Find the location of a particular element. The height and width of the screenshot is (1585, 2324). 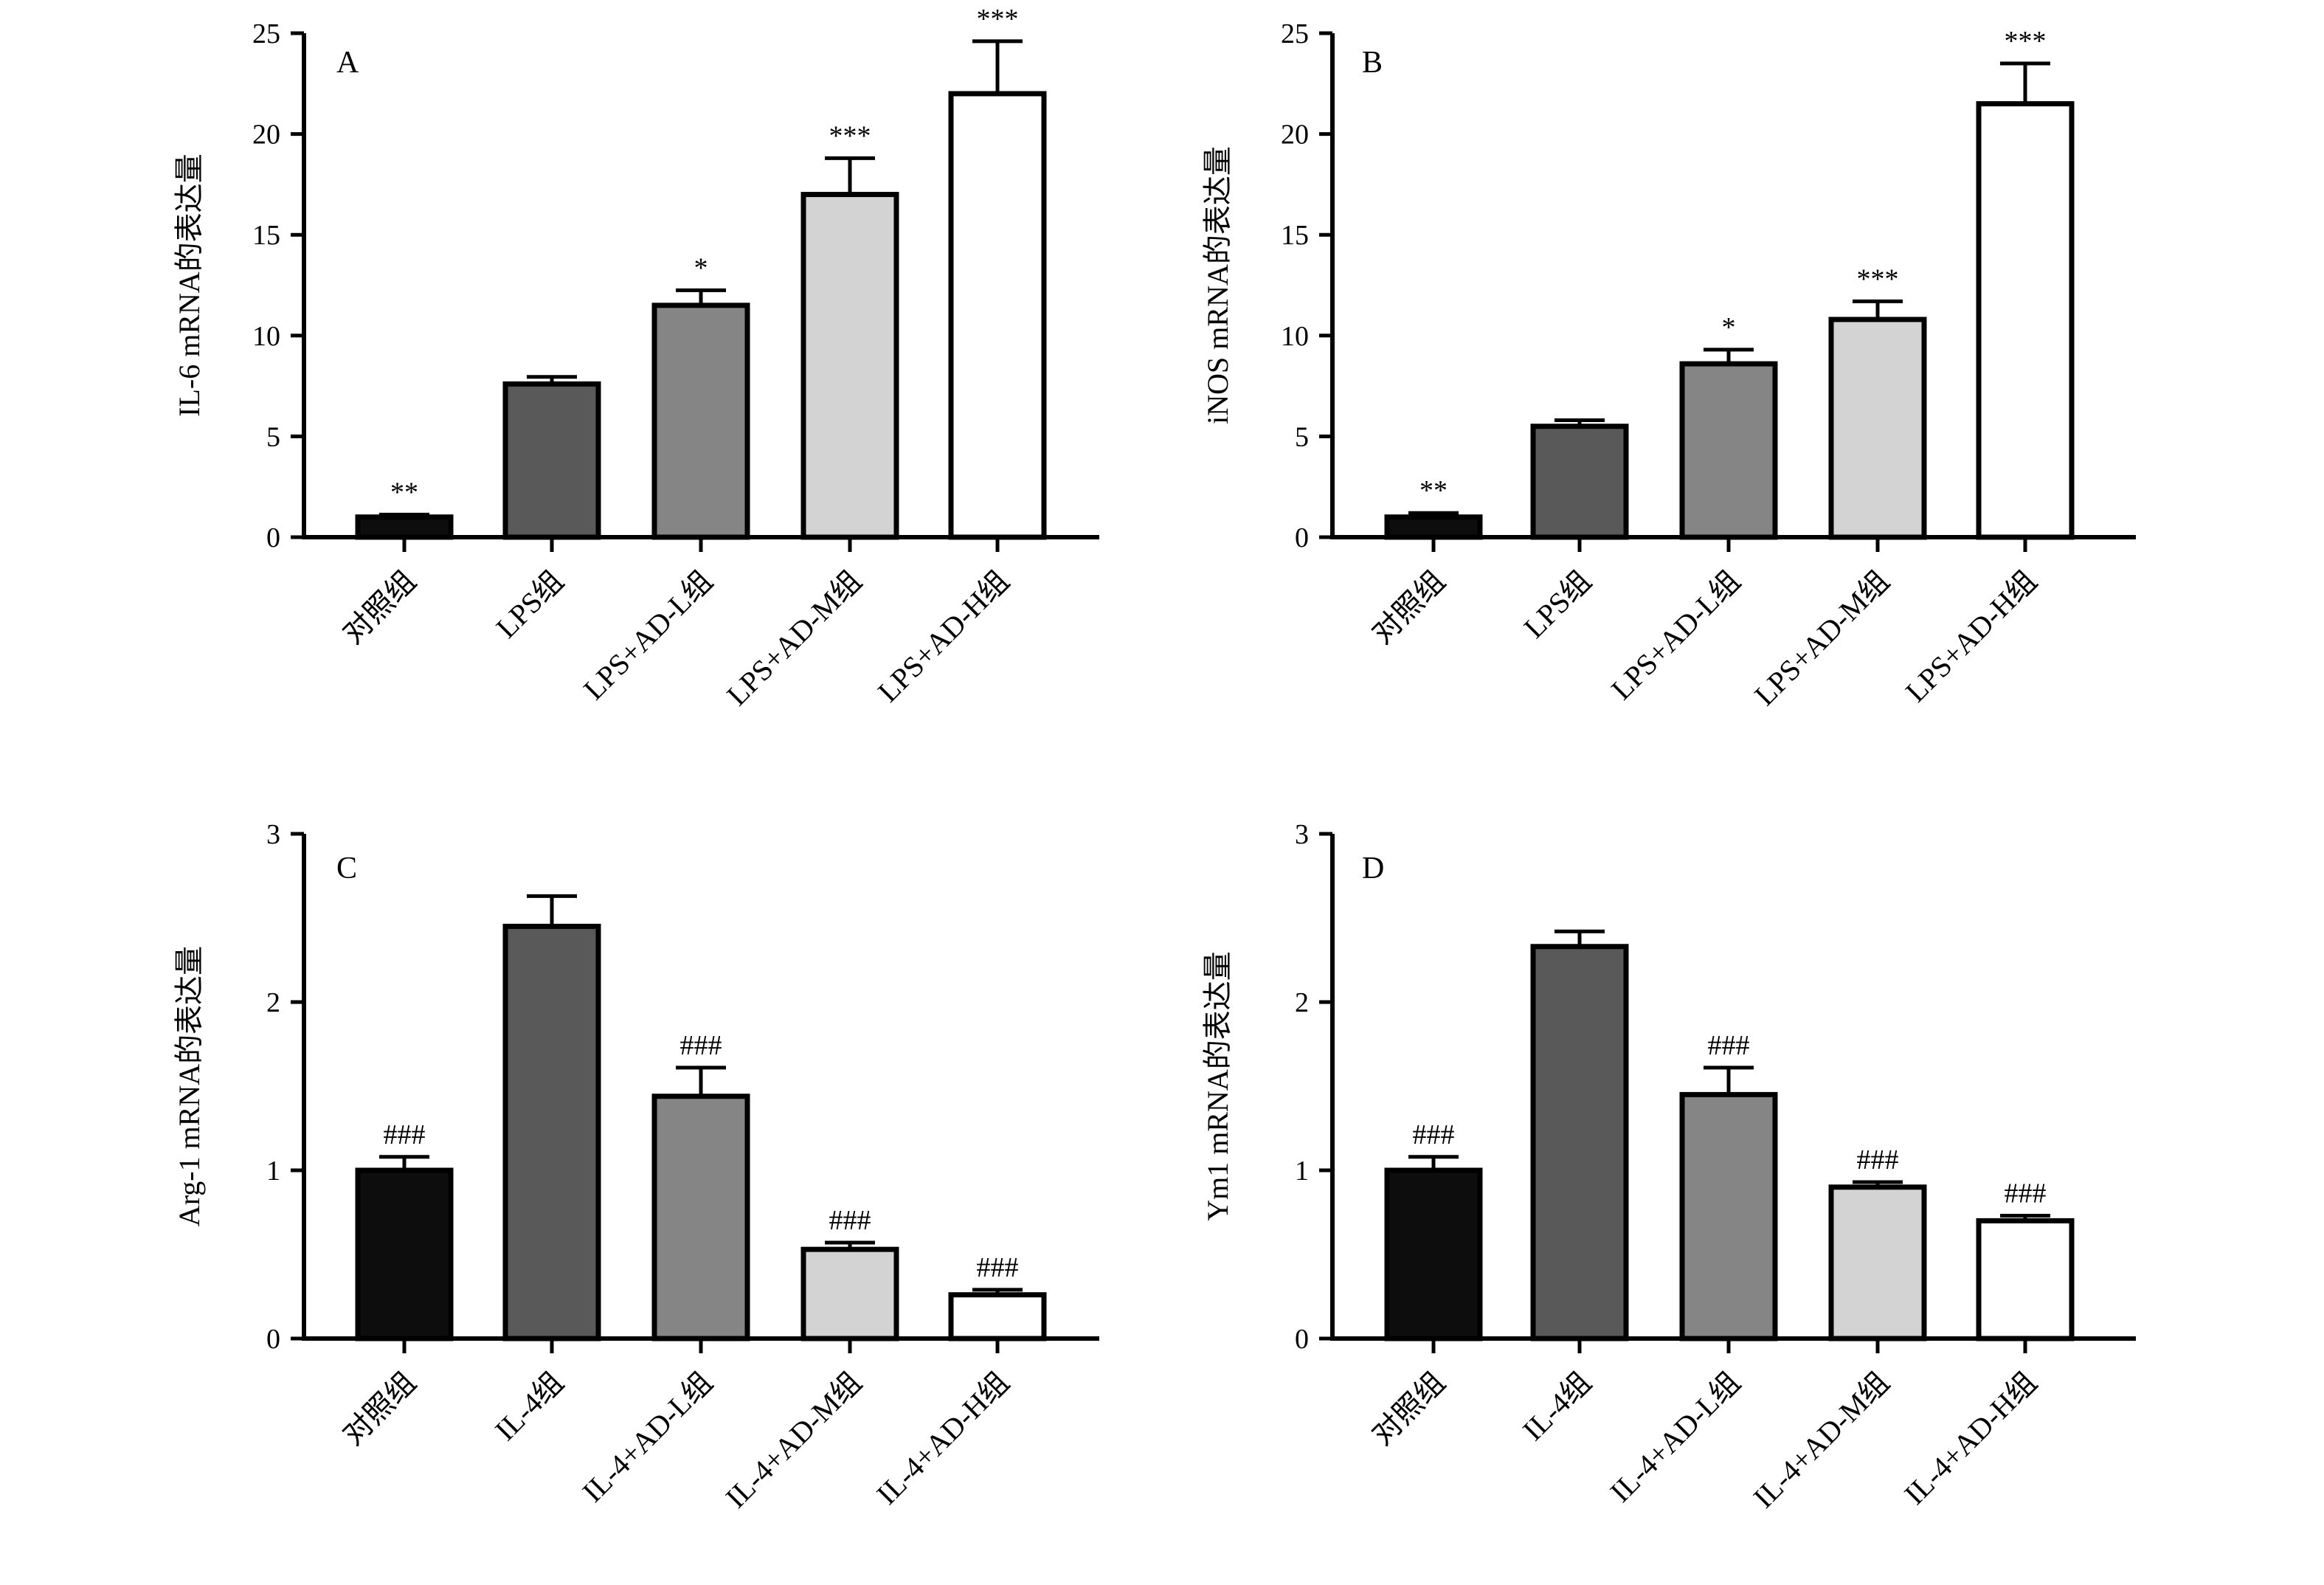

panel-letter: B is located at coordinates (1372, 63).